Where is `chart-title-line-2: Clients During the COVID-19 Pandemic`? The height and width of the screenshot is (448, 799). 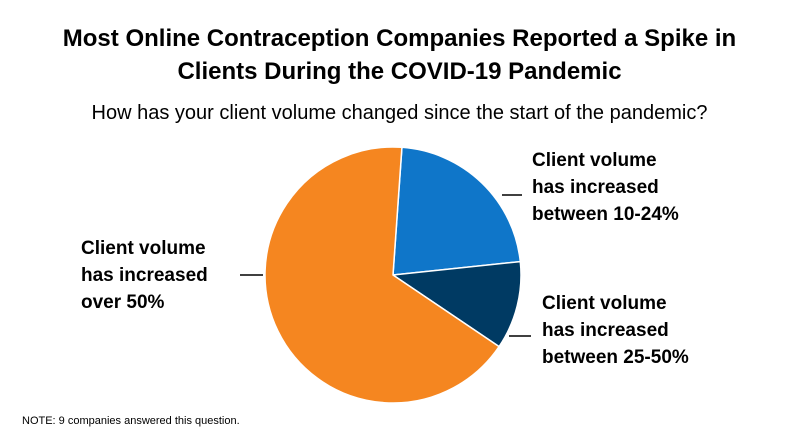
chart-title-line-2: Clients During the COVID-19 Pandemic is located at coordinates (399, 71).